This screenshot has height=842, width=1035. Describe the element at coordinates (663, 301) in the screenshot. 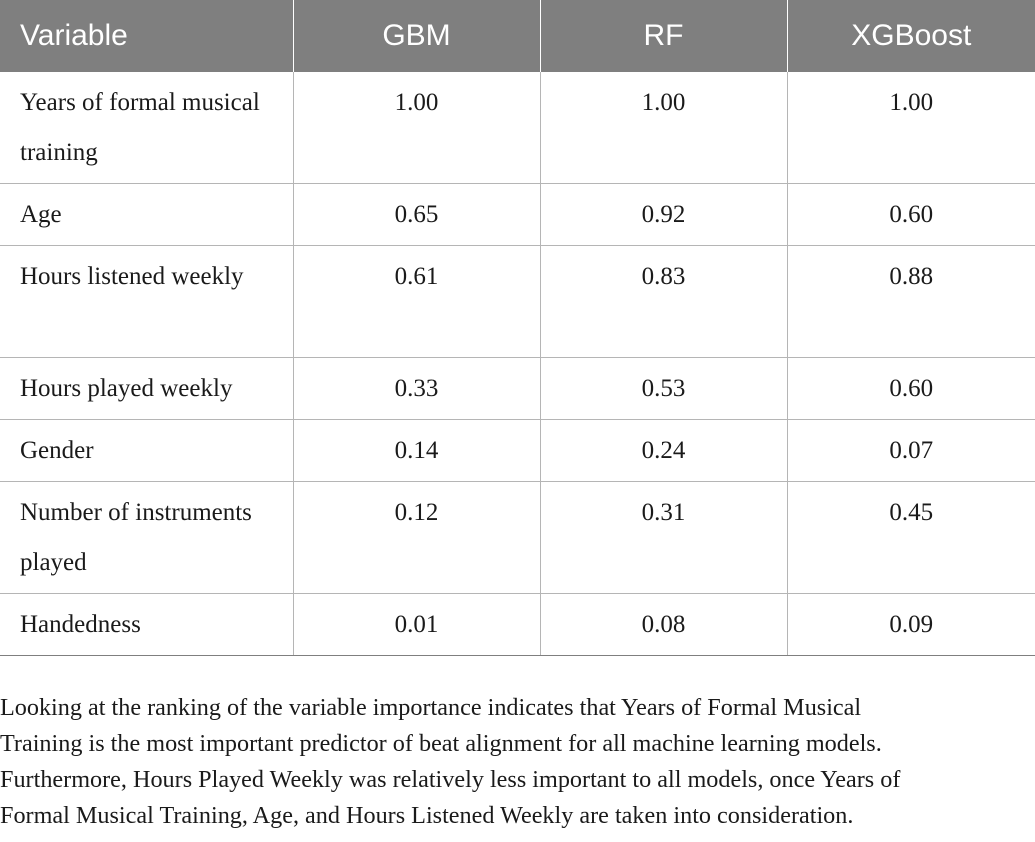

I see `cell-rf: 0.83` at that location.